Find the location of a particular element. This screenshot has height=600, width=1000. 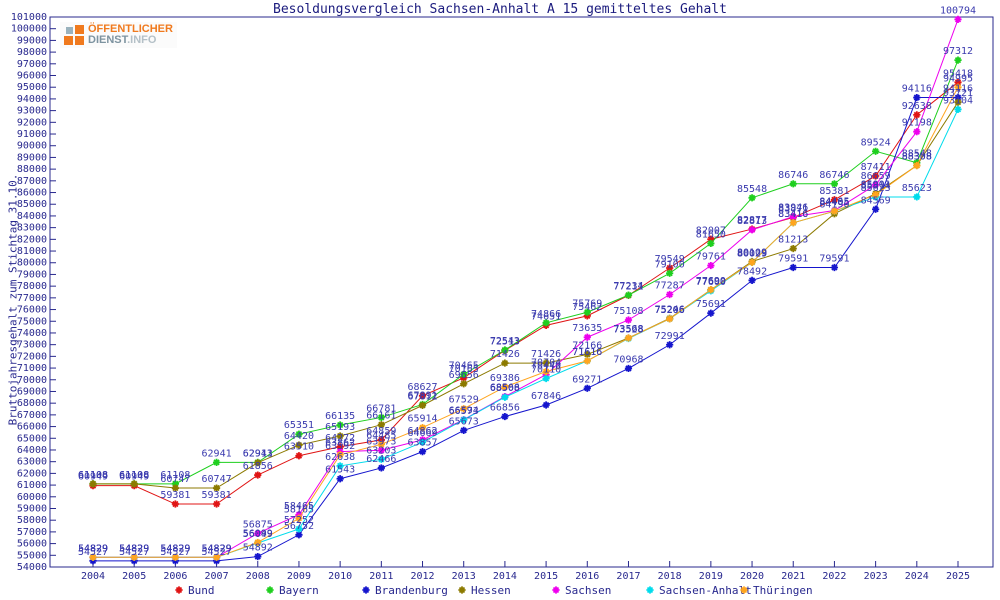

x-tick-label: 2018 is located at coordinates (670, 576).